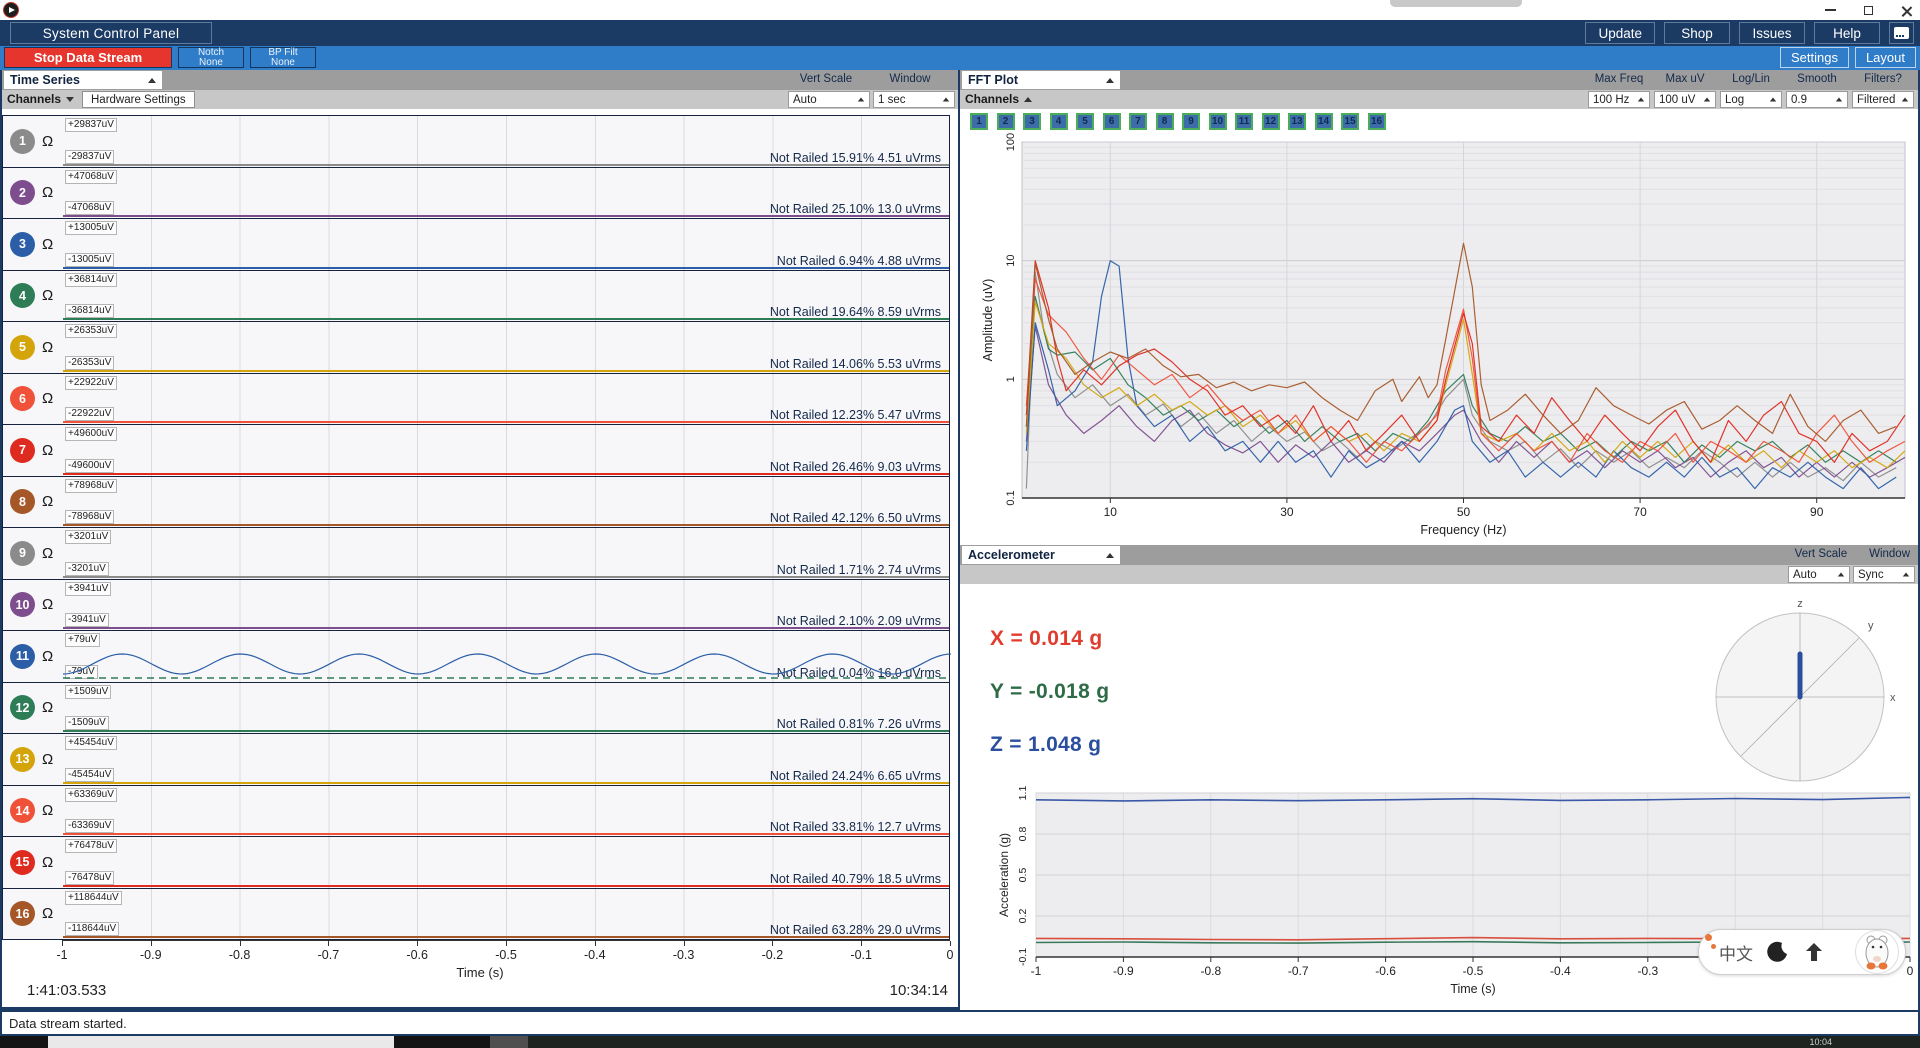 The width and height of the screenshot is (1920, 1048). What do you see at coordinates (48, 450) in the screenshot?
I see `impedance-button-7: Ω` at bounding box center [48, 450].